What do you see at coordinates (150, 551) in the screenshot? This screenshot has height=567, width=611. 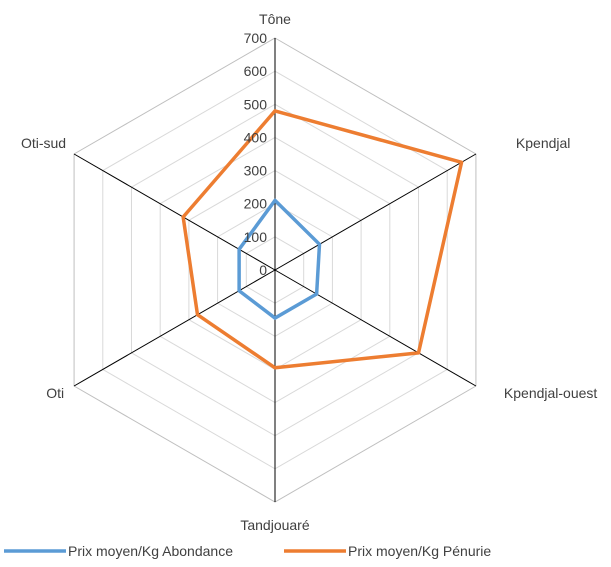 I see `legend-label: Prix moyen/Kg Abondance` at bounding box center [150, 551].